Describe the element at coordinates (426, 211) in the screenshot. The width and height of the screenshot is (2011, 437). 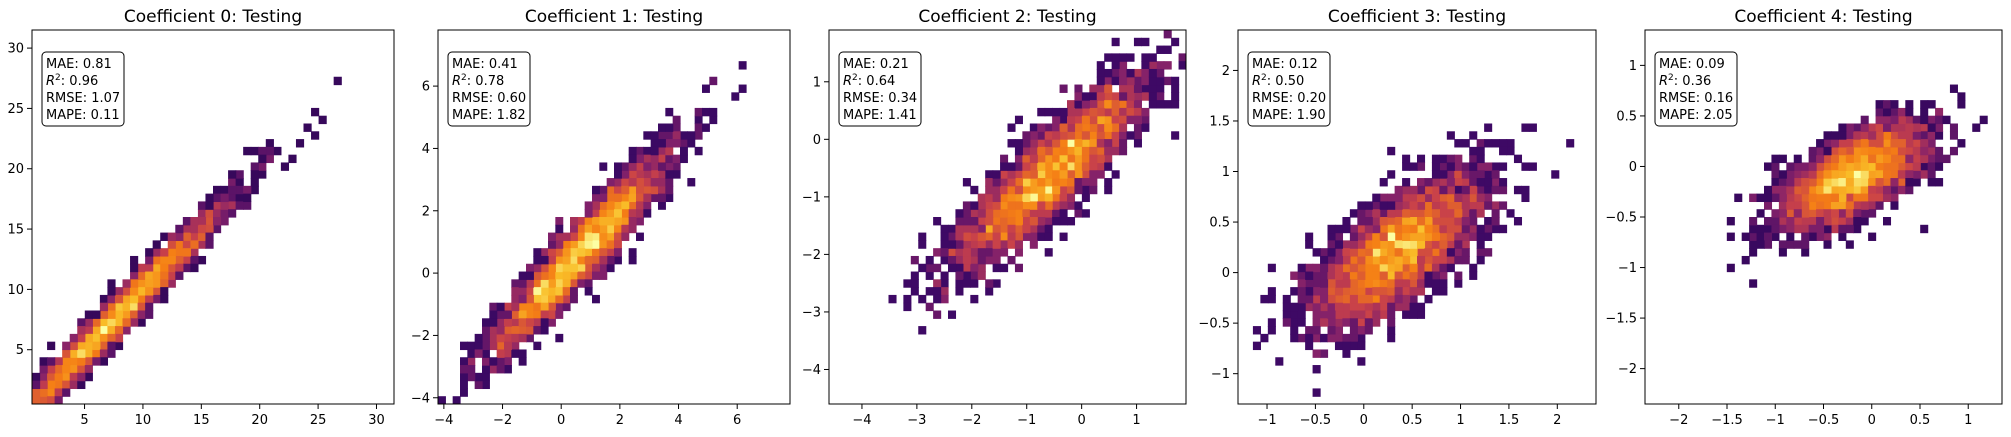
I see `y-tick-label: 2` at that location.